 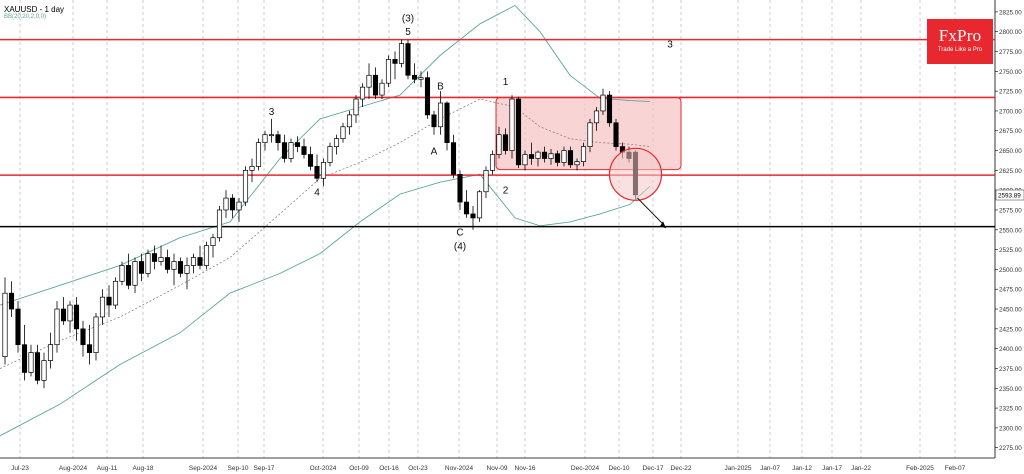 I want to click on wave-label: C, so click(x=459, y=232).